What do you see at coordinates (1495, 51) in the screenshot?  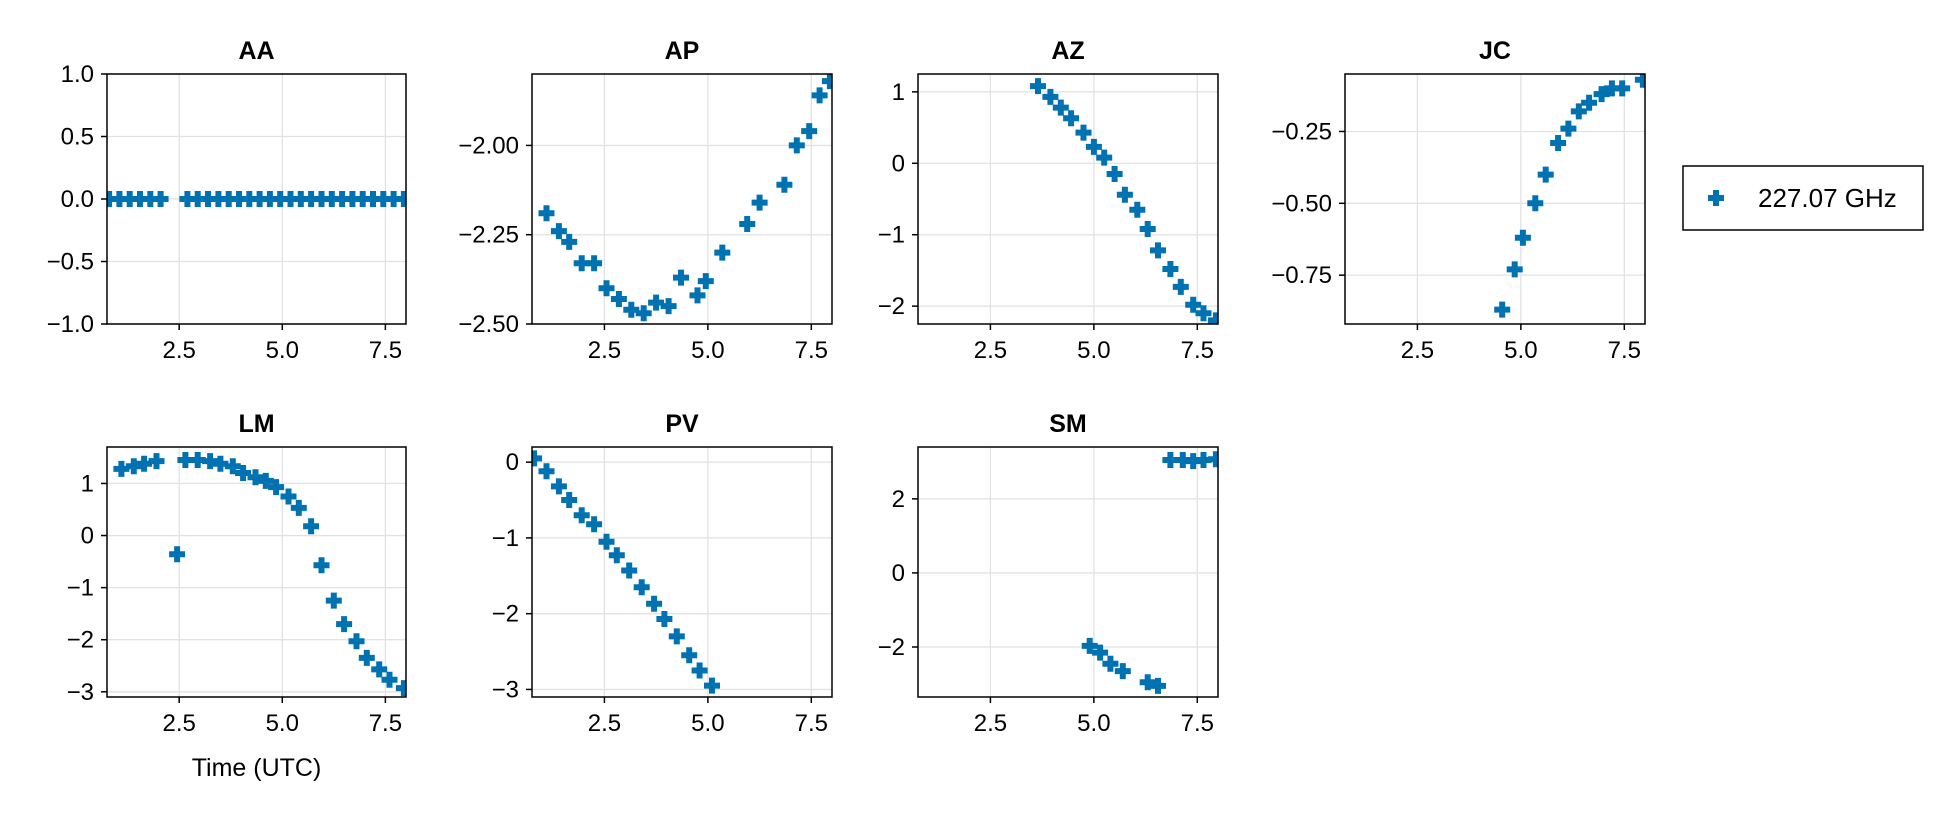 I see `panel-title: JC` at bounding box center [1495, 51].